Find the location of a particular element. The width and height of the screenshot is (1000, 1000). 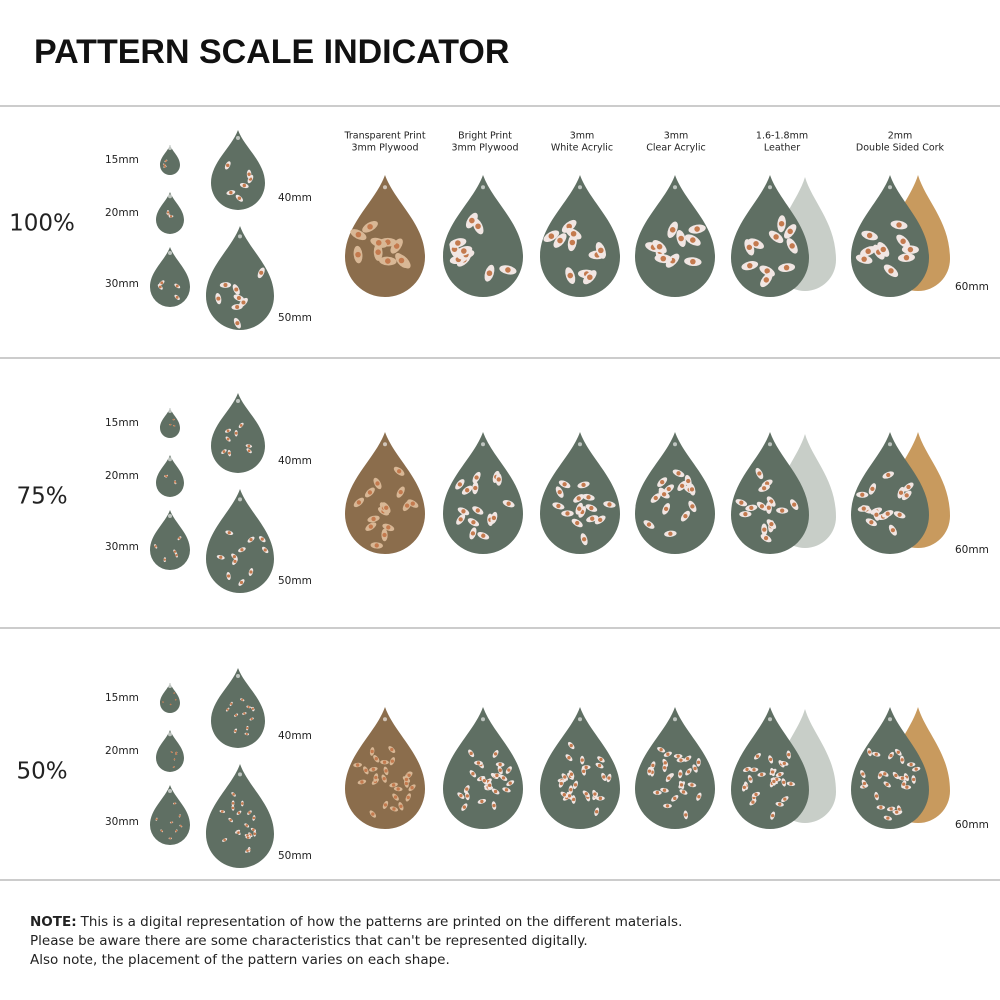

title: PATTERN SCALE INDICATOR is located at coordinates (271, 52).